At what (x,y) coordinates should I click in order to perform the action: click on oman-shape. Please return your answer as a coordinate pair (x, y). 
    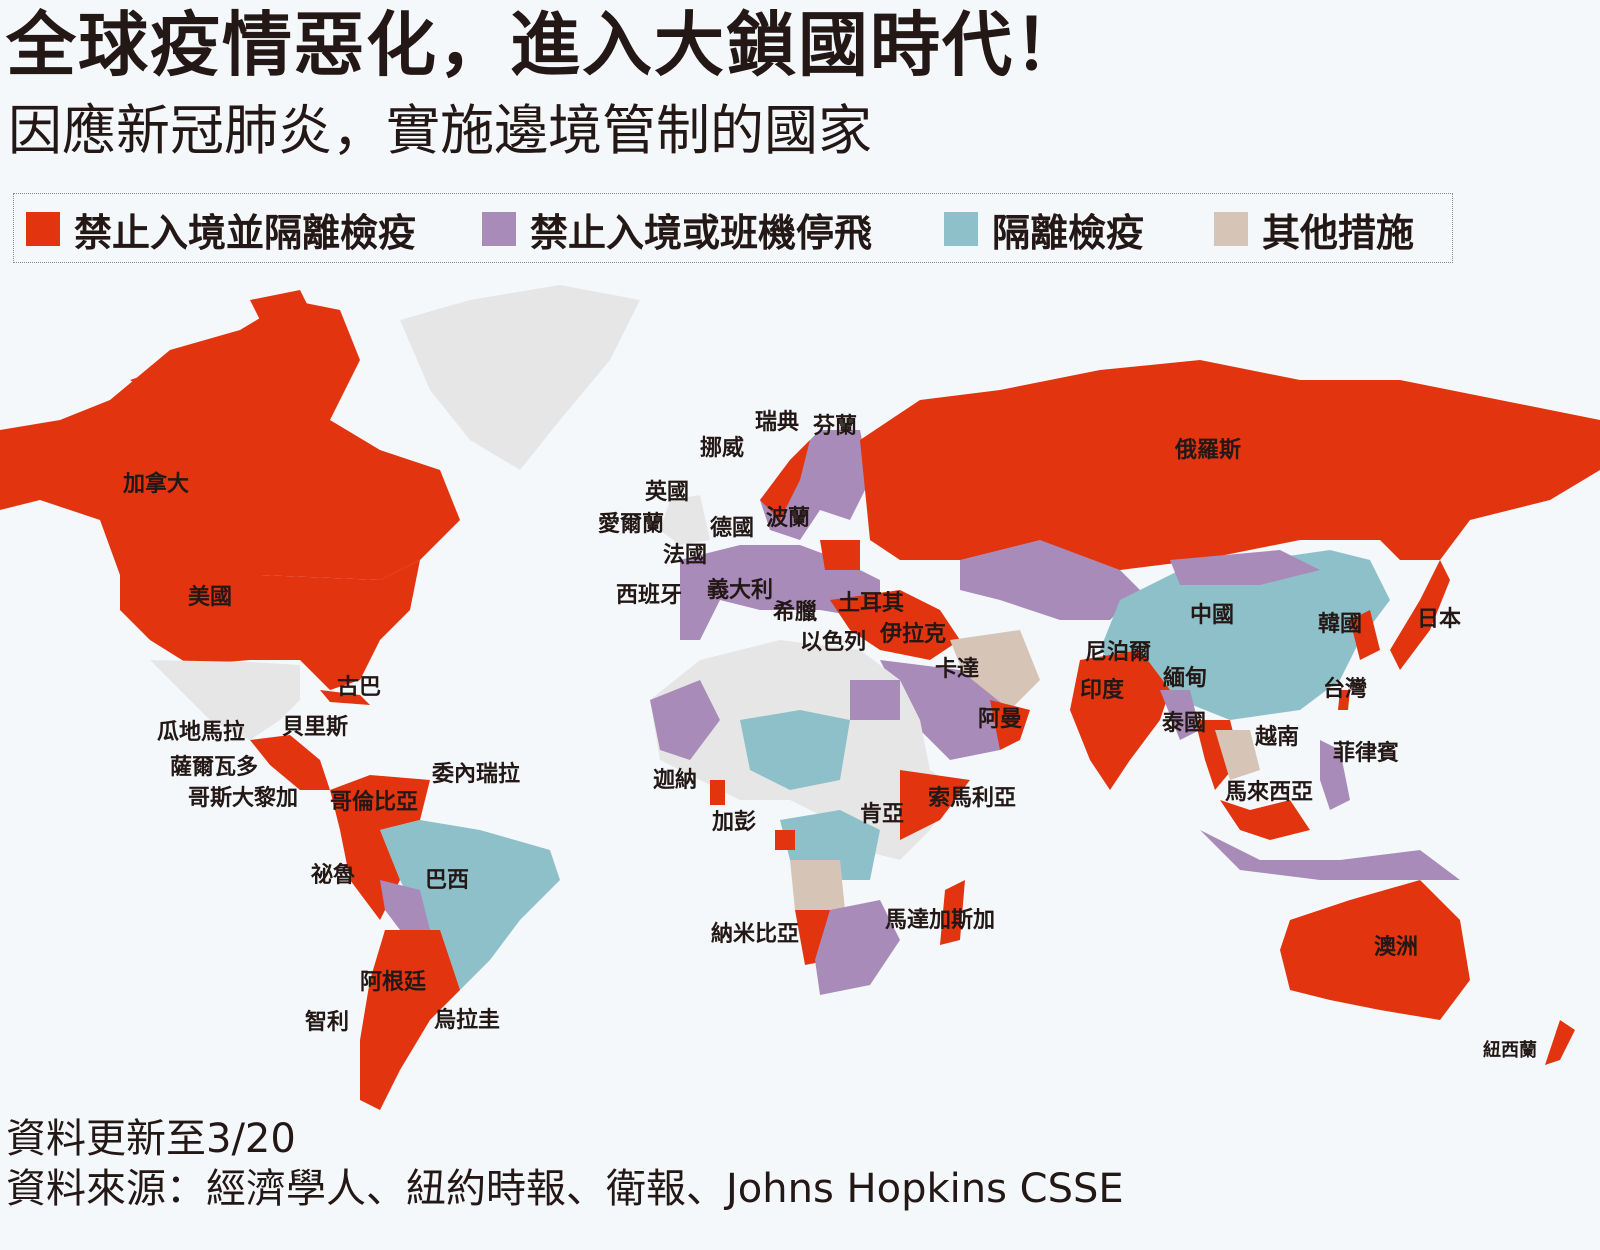
    Looking at the image, I should click on (1010, 725).